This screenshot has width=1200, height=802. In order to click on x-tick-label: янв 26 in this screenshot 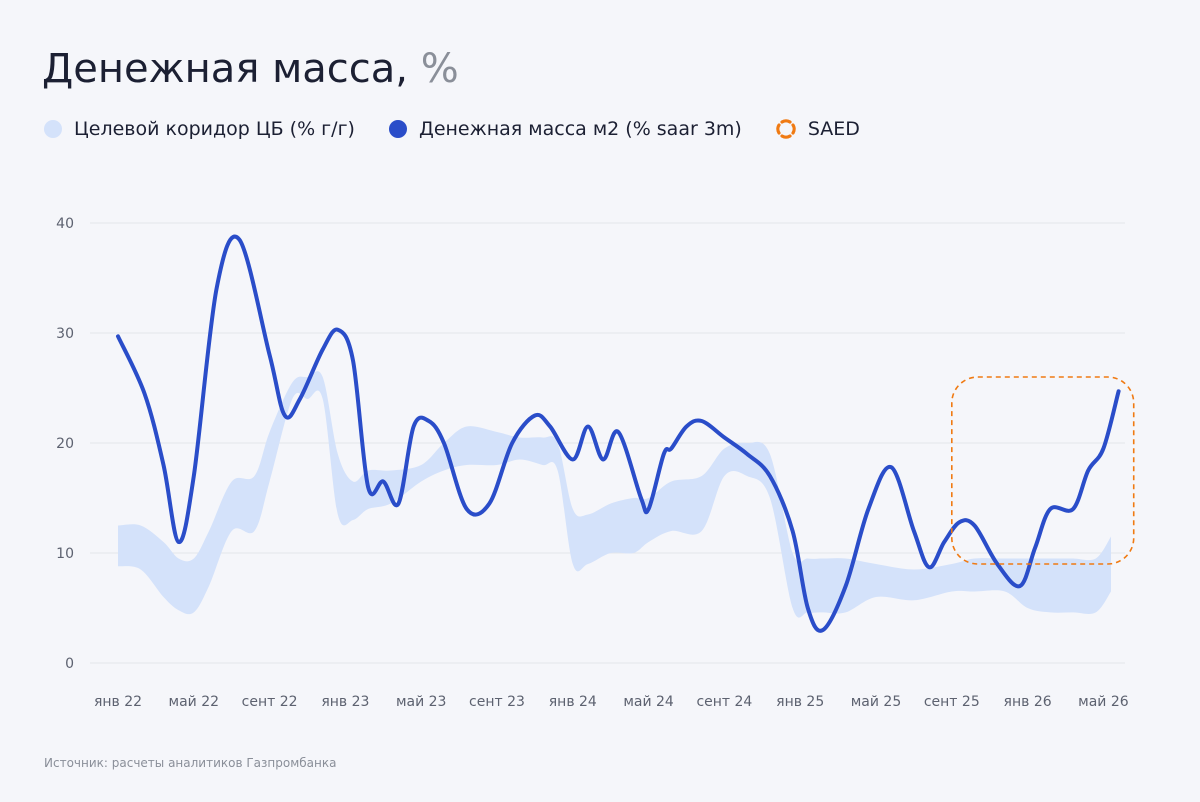, I will do `click(1028, 702)`.